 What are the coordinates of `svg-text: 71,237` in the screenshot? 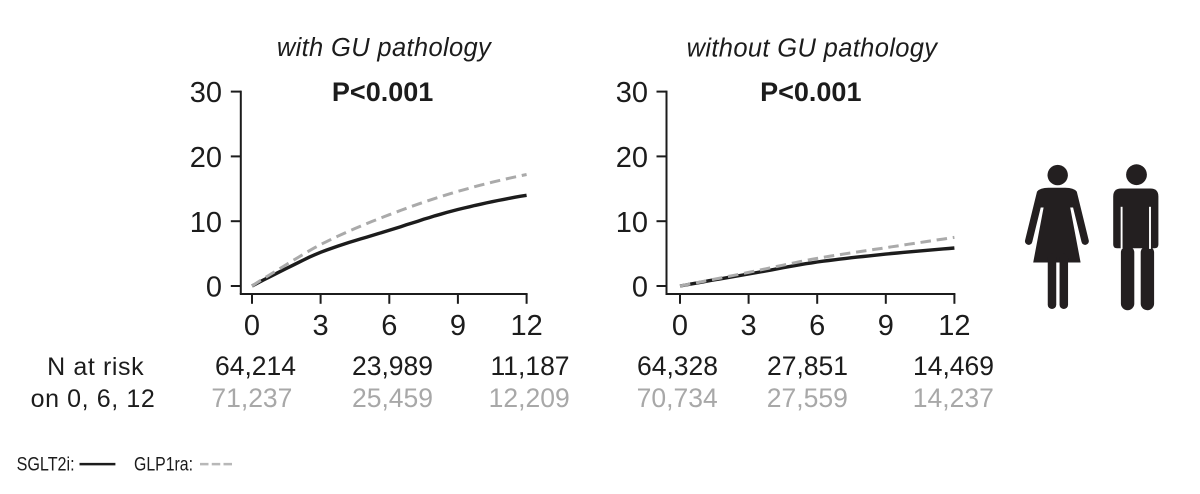 It's located at (251, 398).